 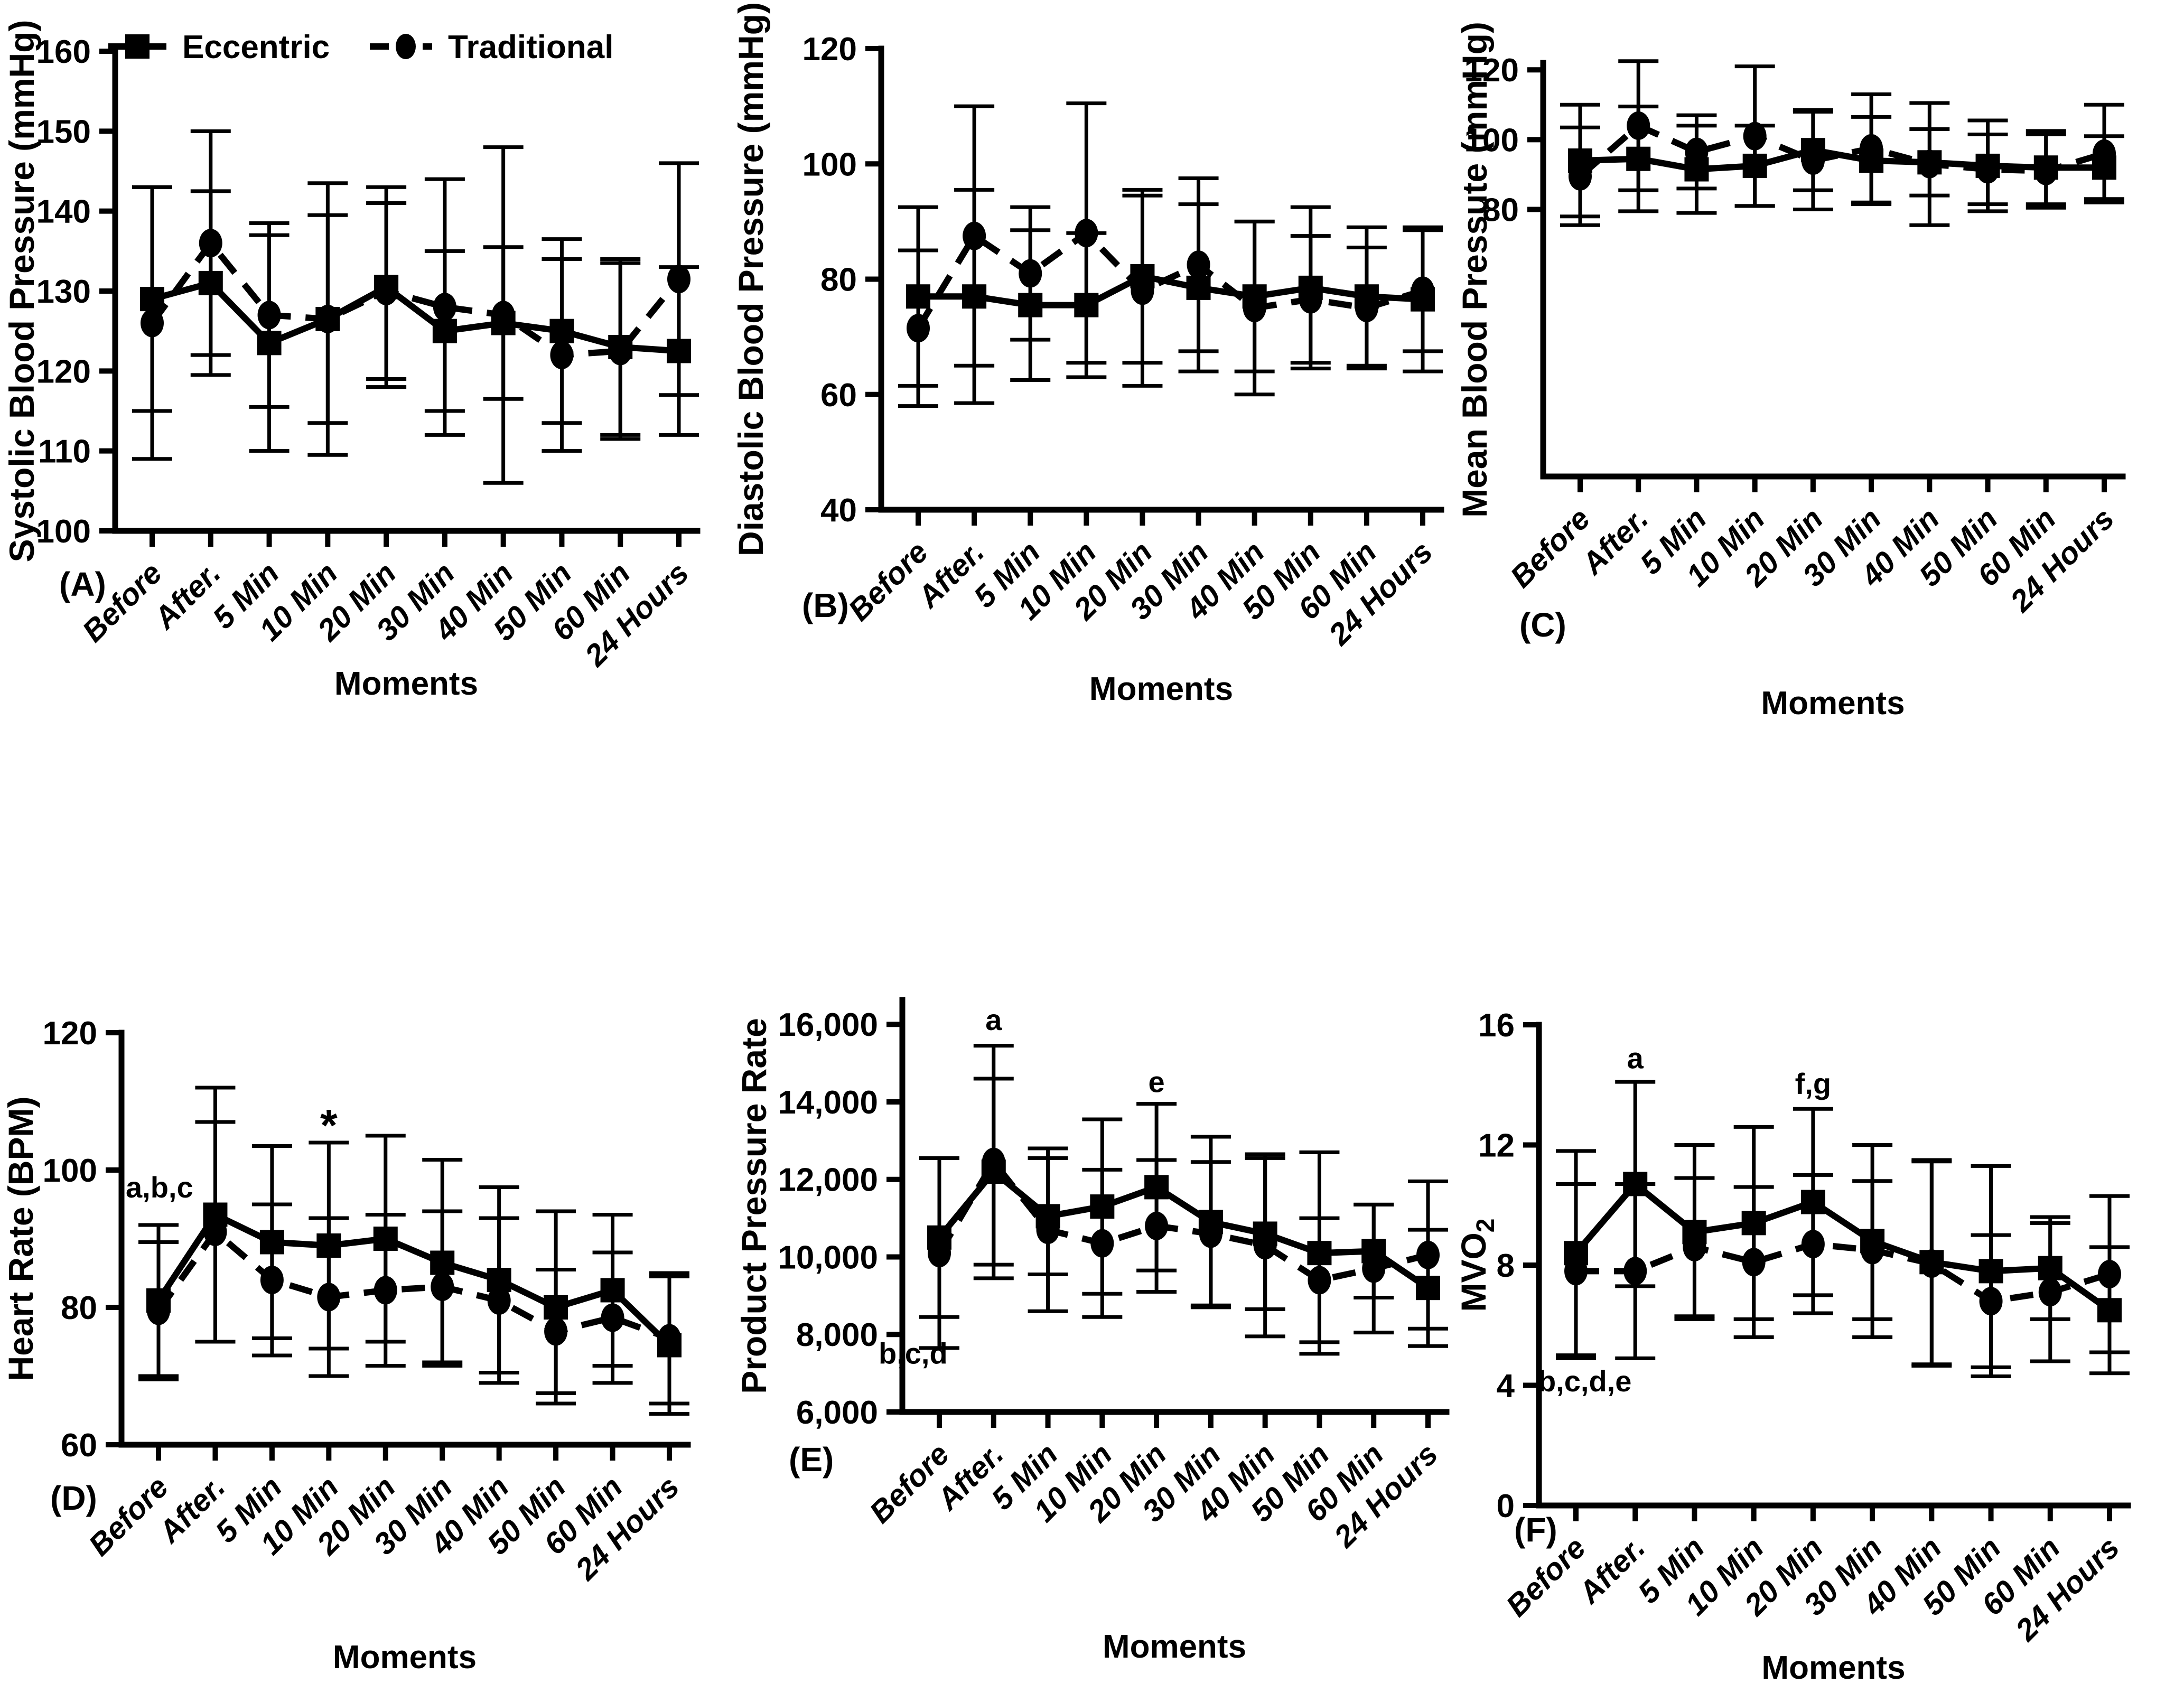 I want to click on significance-annotation: *, so click(x=329, y=1125).